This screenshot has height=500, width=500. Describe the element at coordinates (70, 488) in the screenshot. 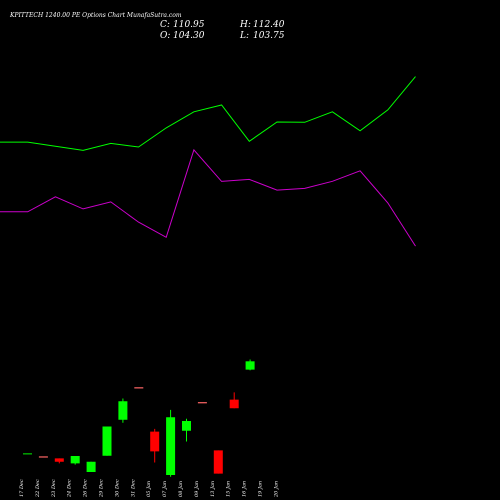

I see `x-tick-label: 24 Dec` at that location.